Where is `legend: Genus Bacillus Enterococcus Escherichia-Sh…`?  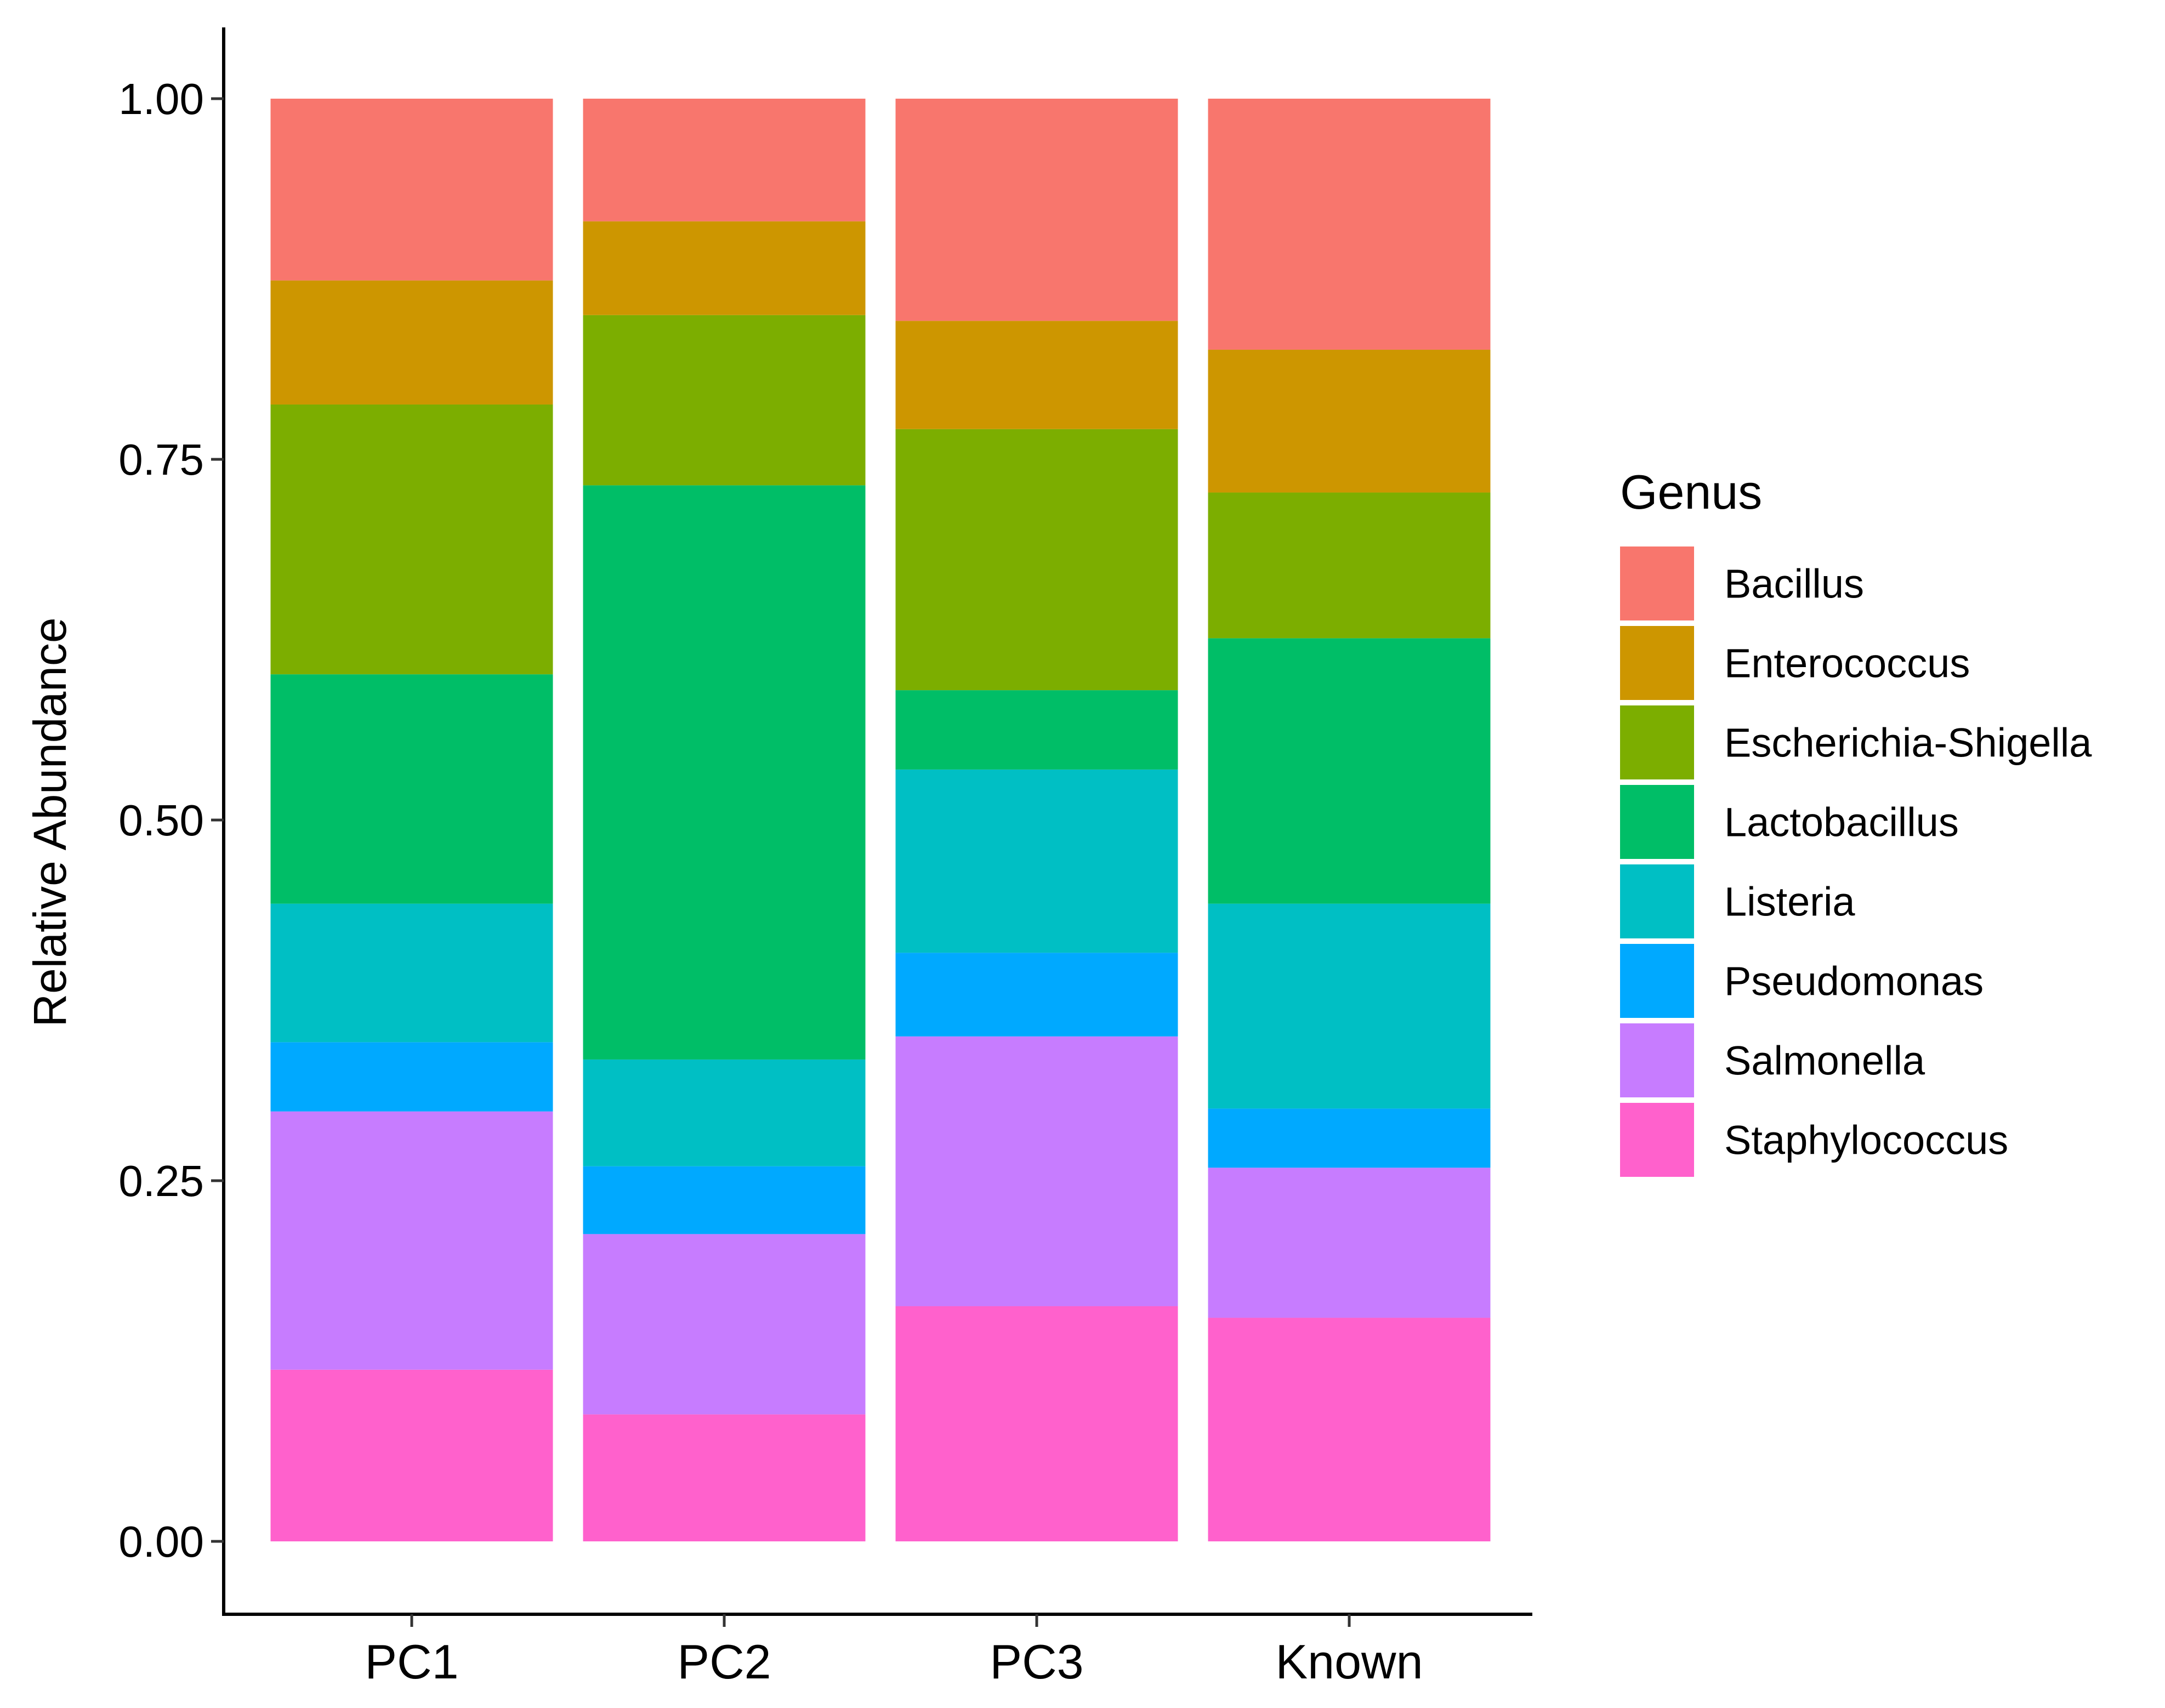 legend: Genus Bacillus Enterococcus Escherichia-Sh… is located at coordinates (1856, 821).